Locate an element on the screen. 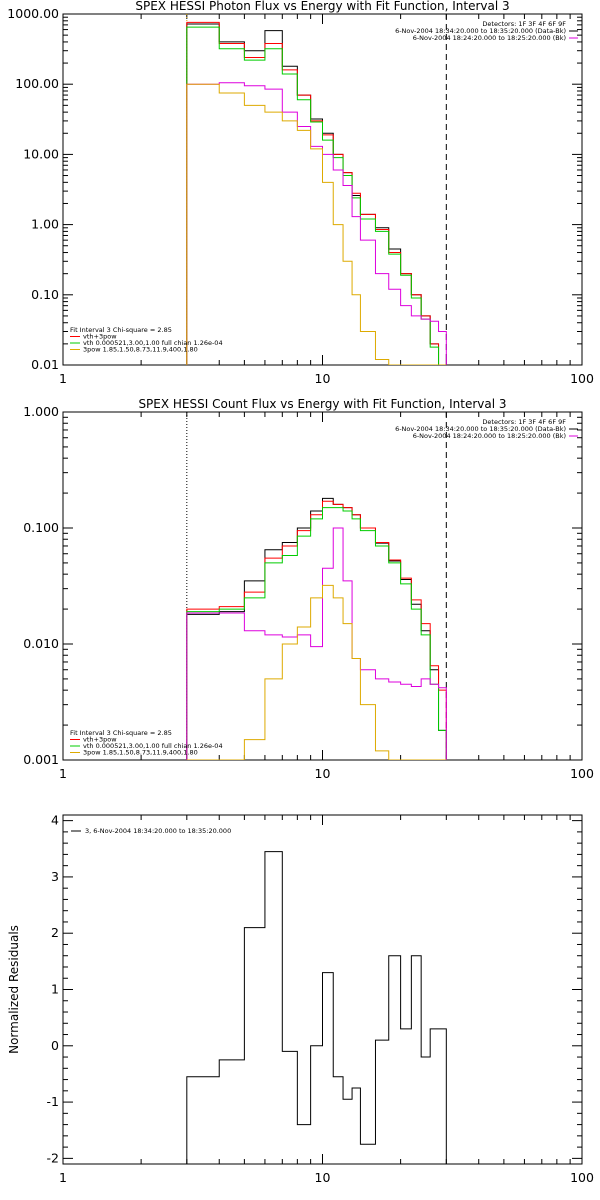  y-tick-label: 0.010 is located at coordinates (41, 643).